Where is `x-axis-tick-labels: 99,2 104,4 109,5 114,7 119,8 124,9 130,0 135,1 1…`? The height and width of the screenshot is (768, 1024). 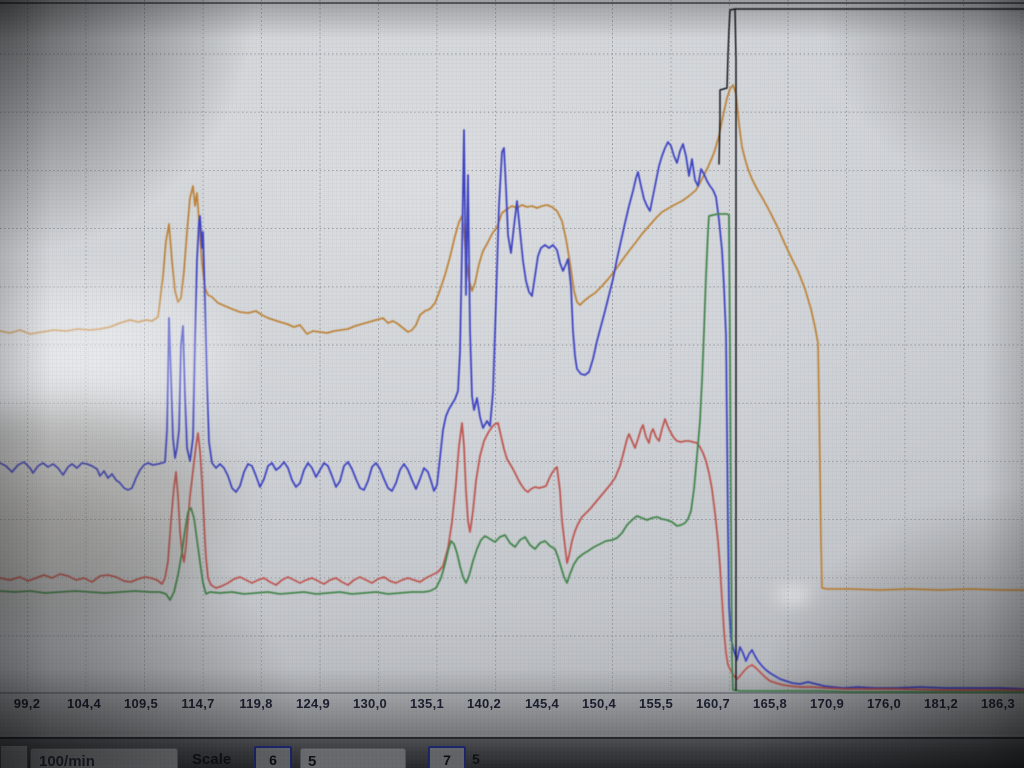
x-axis-tick-labels: 99,2 104,4 109,5 114,7 119,8 124,9 130,0 135,1 1… is located at coordinates (512, 705).